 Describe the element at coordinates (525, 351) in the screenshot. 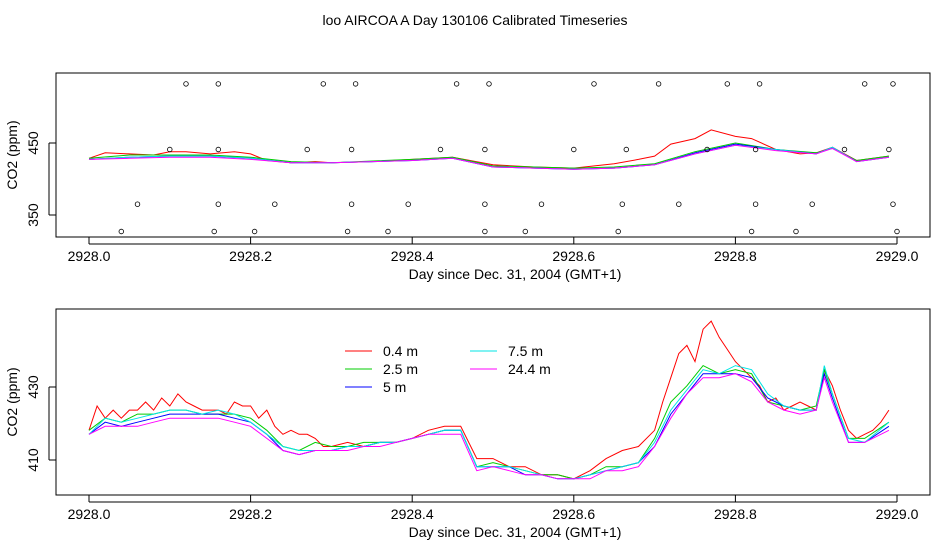

I see `legend-label: 7.5 m` at that location.